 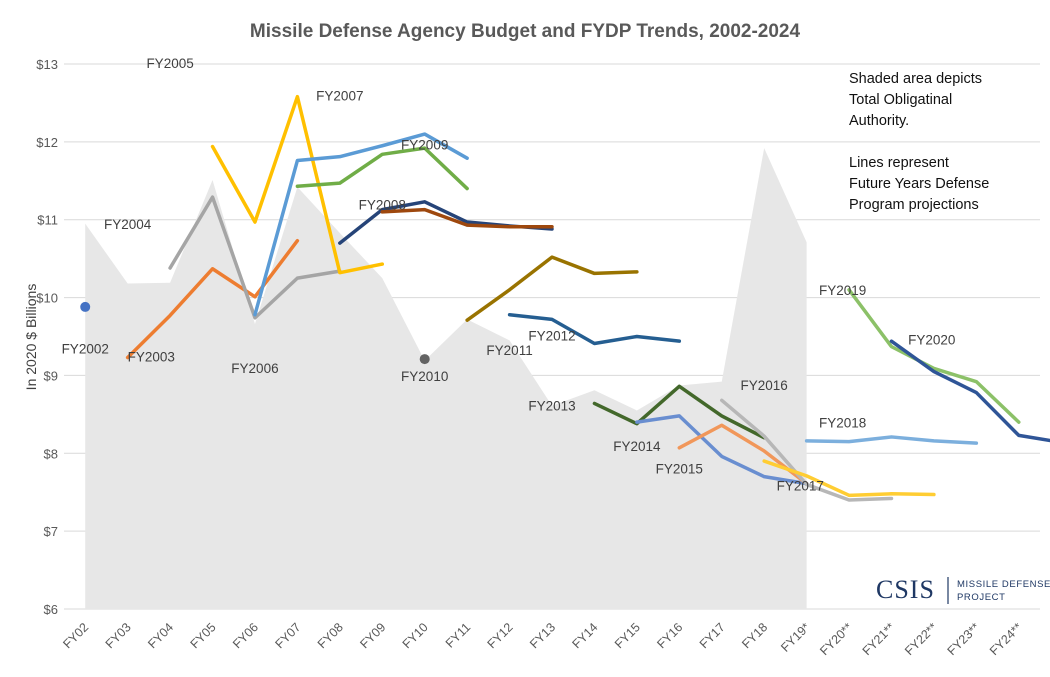 I want to click on series-label-fy2019: FY2019, so click(x=842, y=290).